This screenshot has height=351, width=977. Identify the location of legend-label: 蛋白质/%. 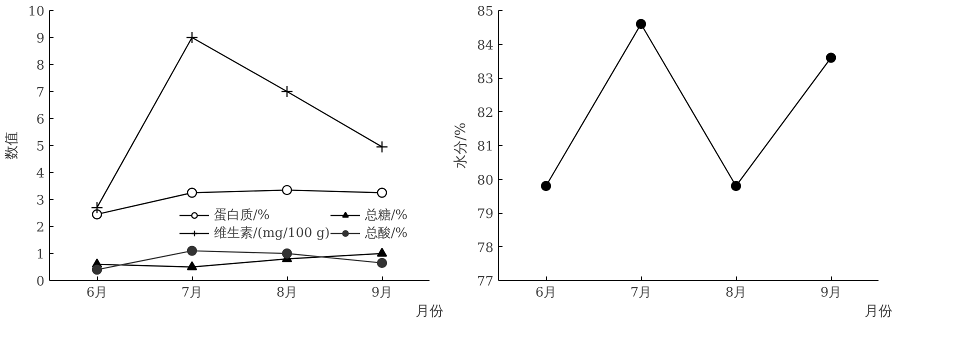
(242, 215).